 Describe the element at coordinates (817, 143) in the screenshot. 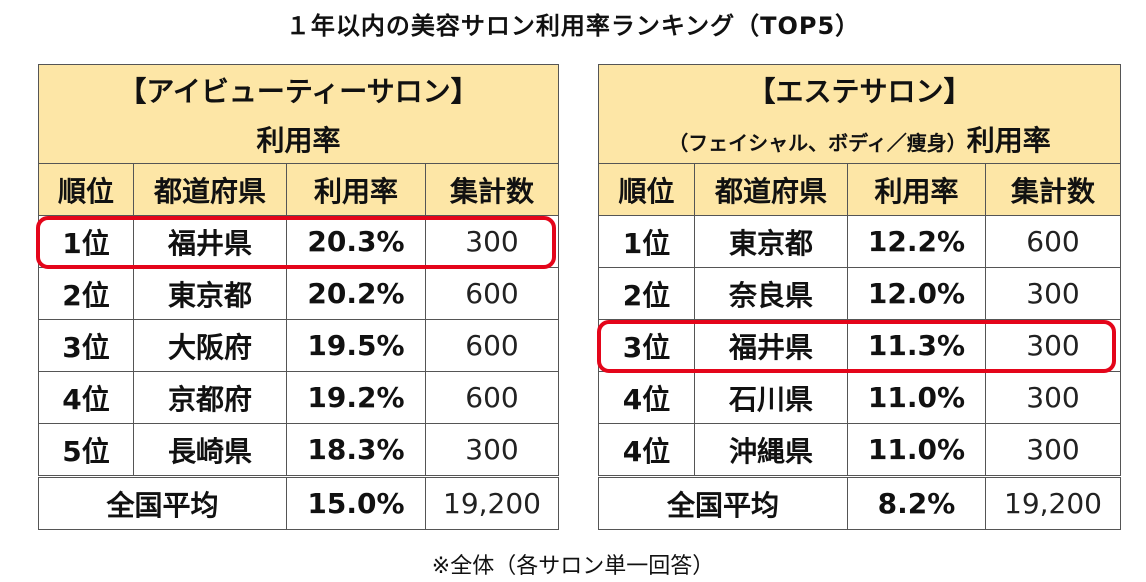

I see `header-subtitle-note: （フェイシャル、ボディ／痩身）` at that location.